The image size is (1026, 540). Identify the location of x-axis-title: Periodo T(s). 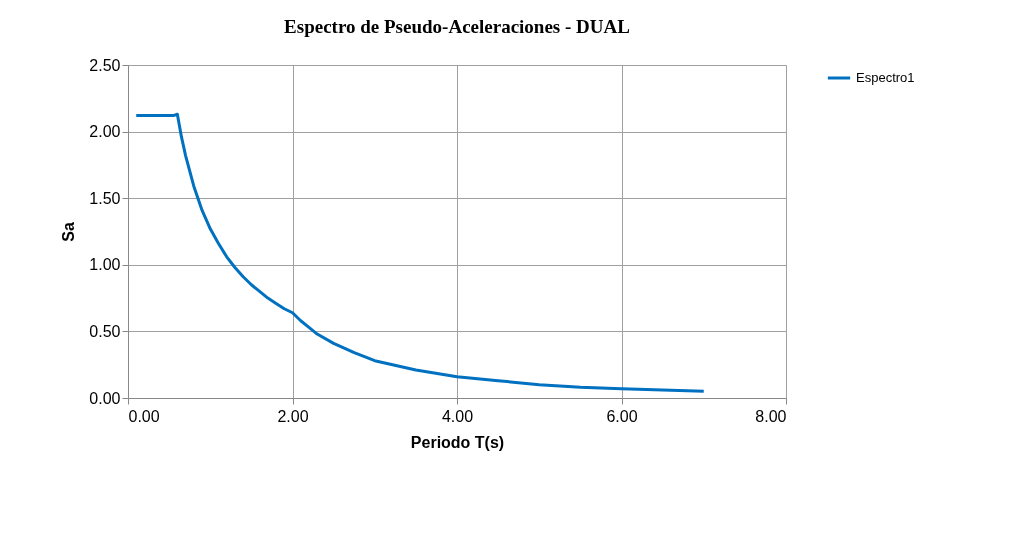
(457, 442).